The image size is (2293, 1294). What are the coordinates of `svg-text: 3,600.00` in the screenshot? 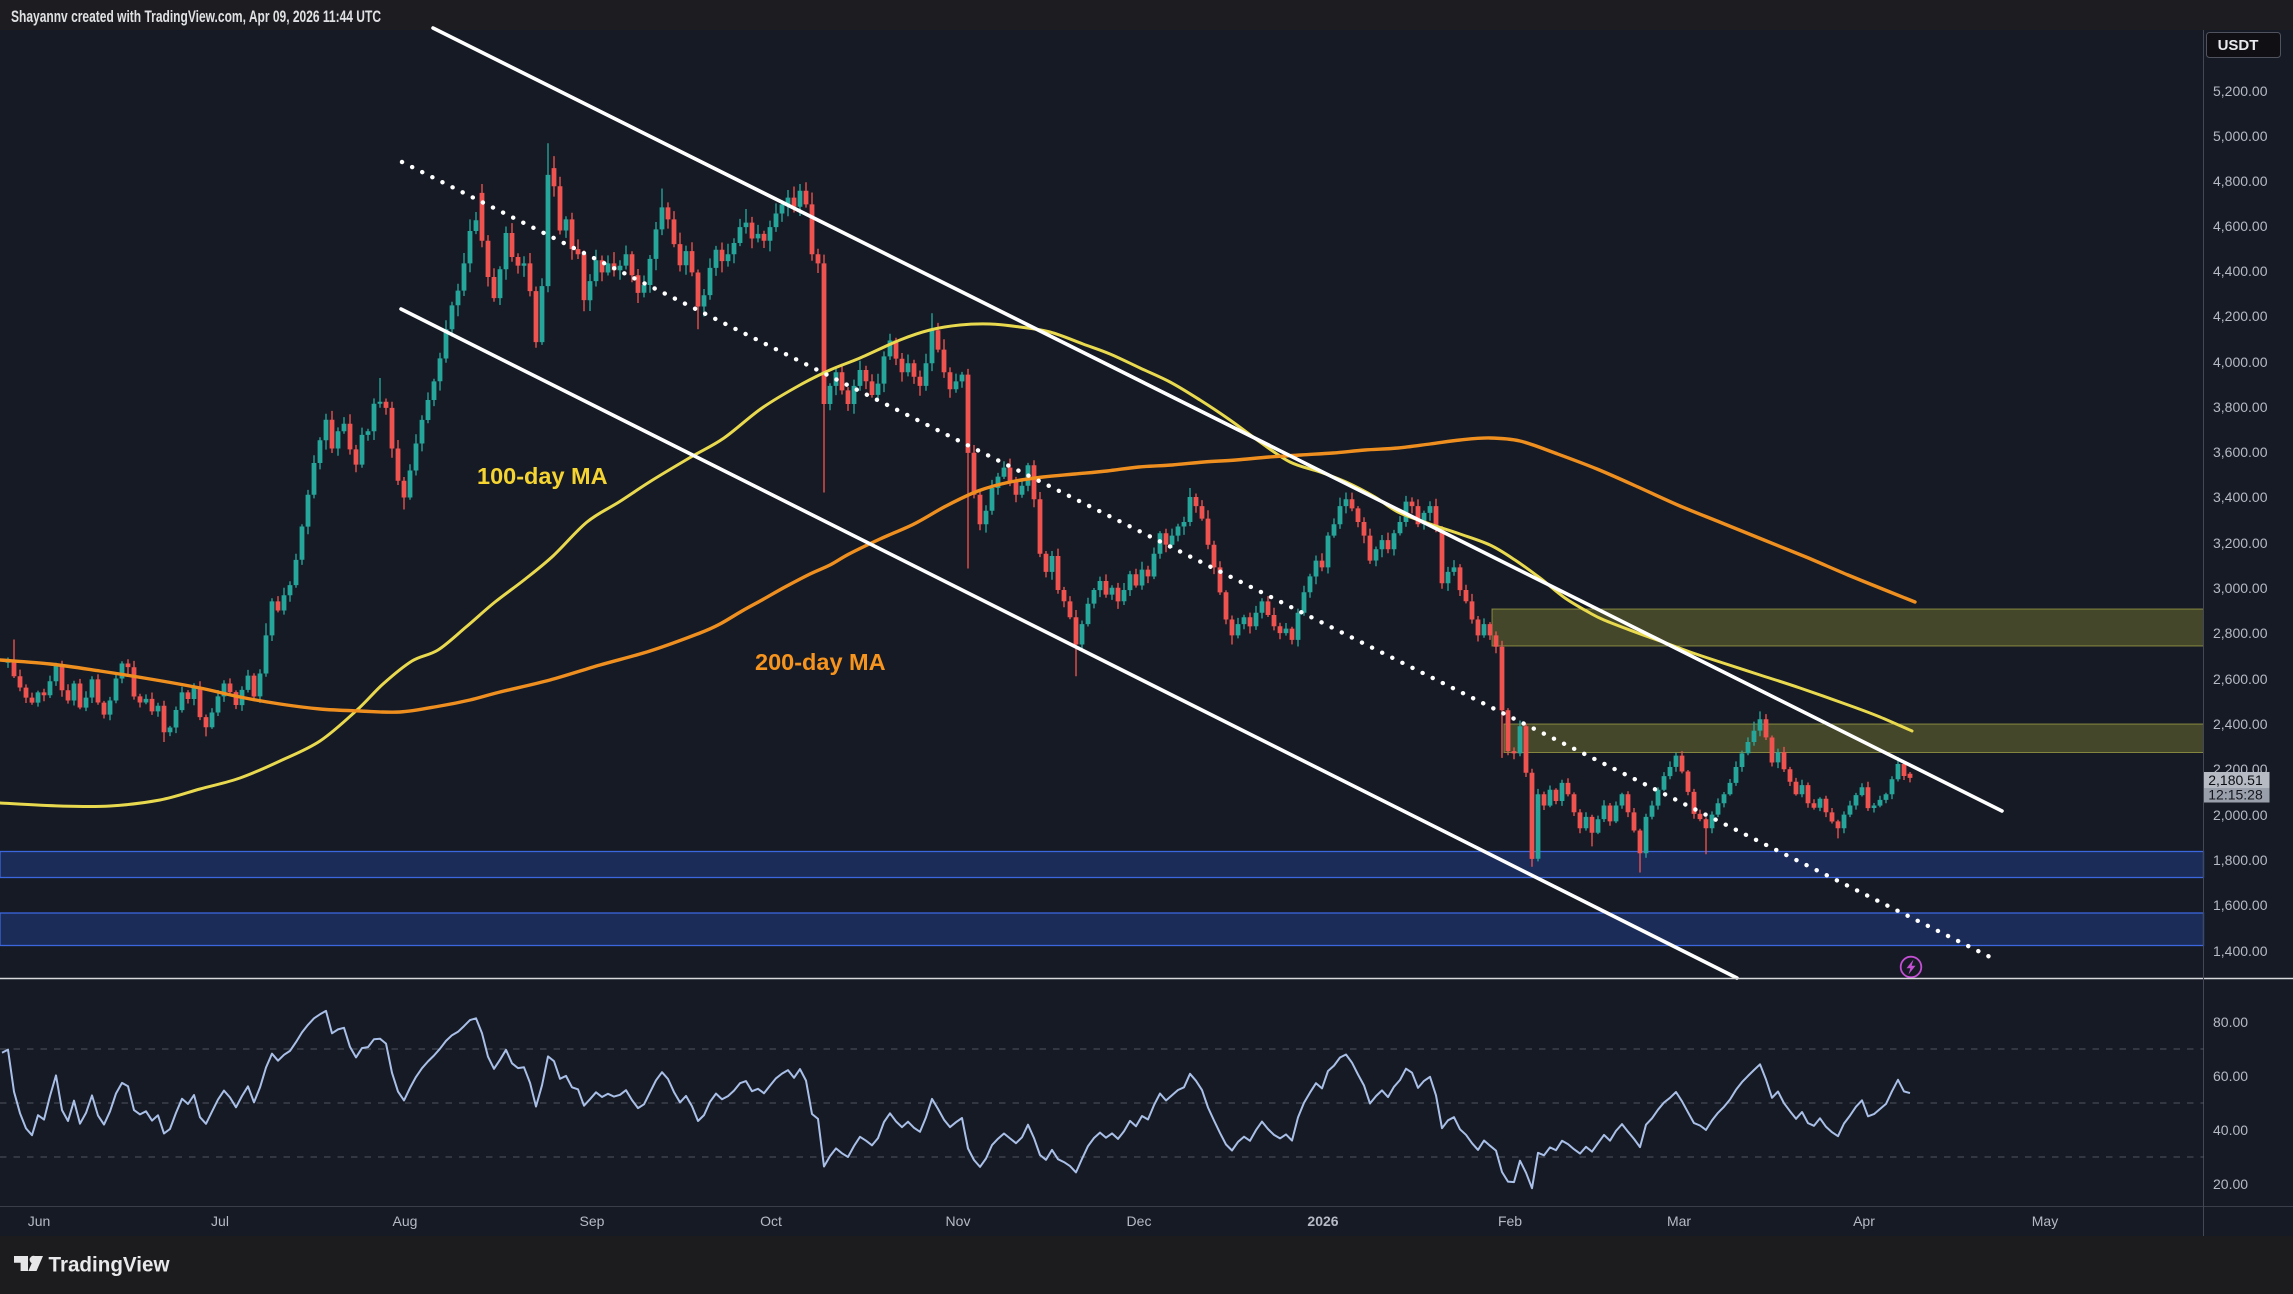 It's located at (2240, 452).